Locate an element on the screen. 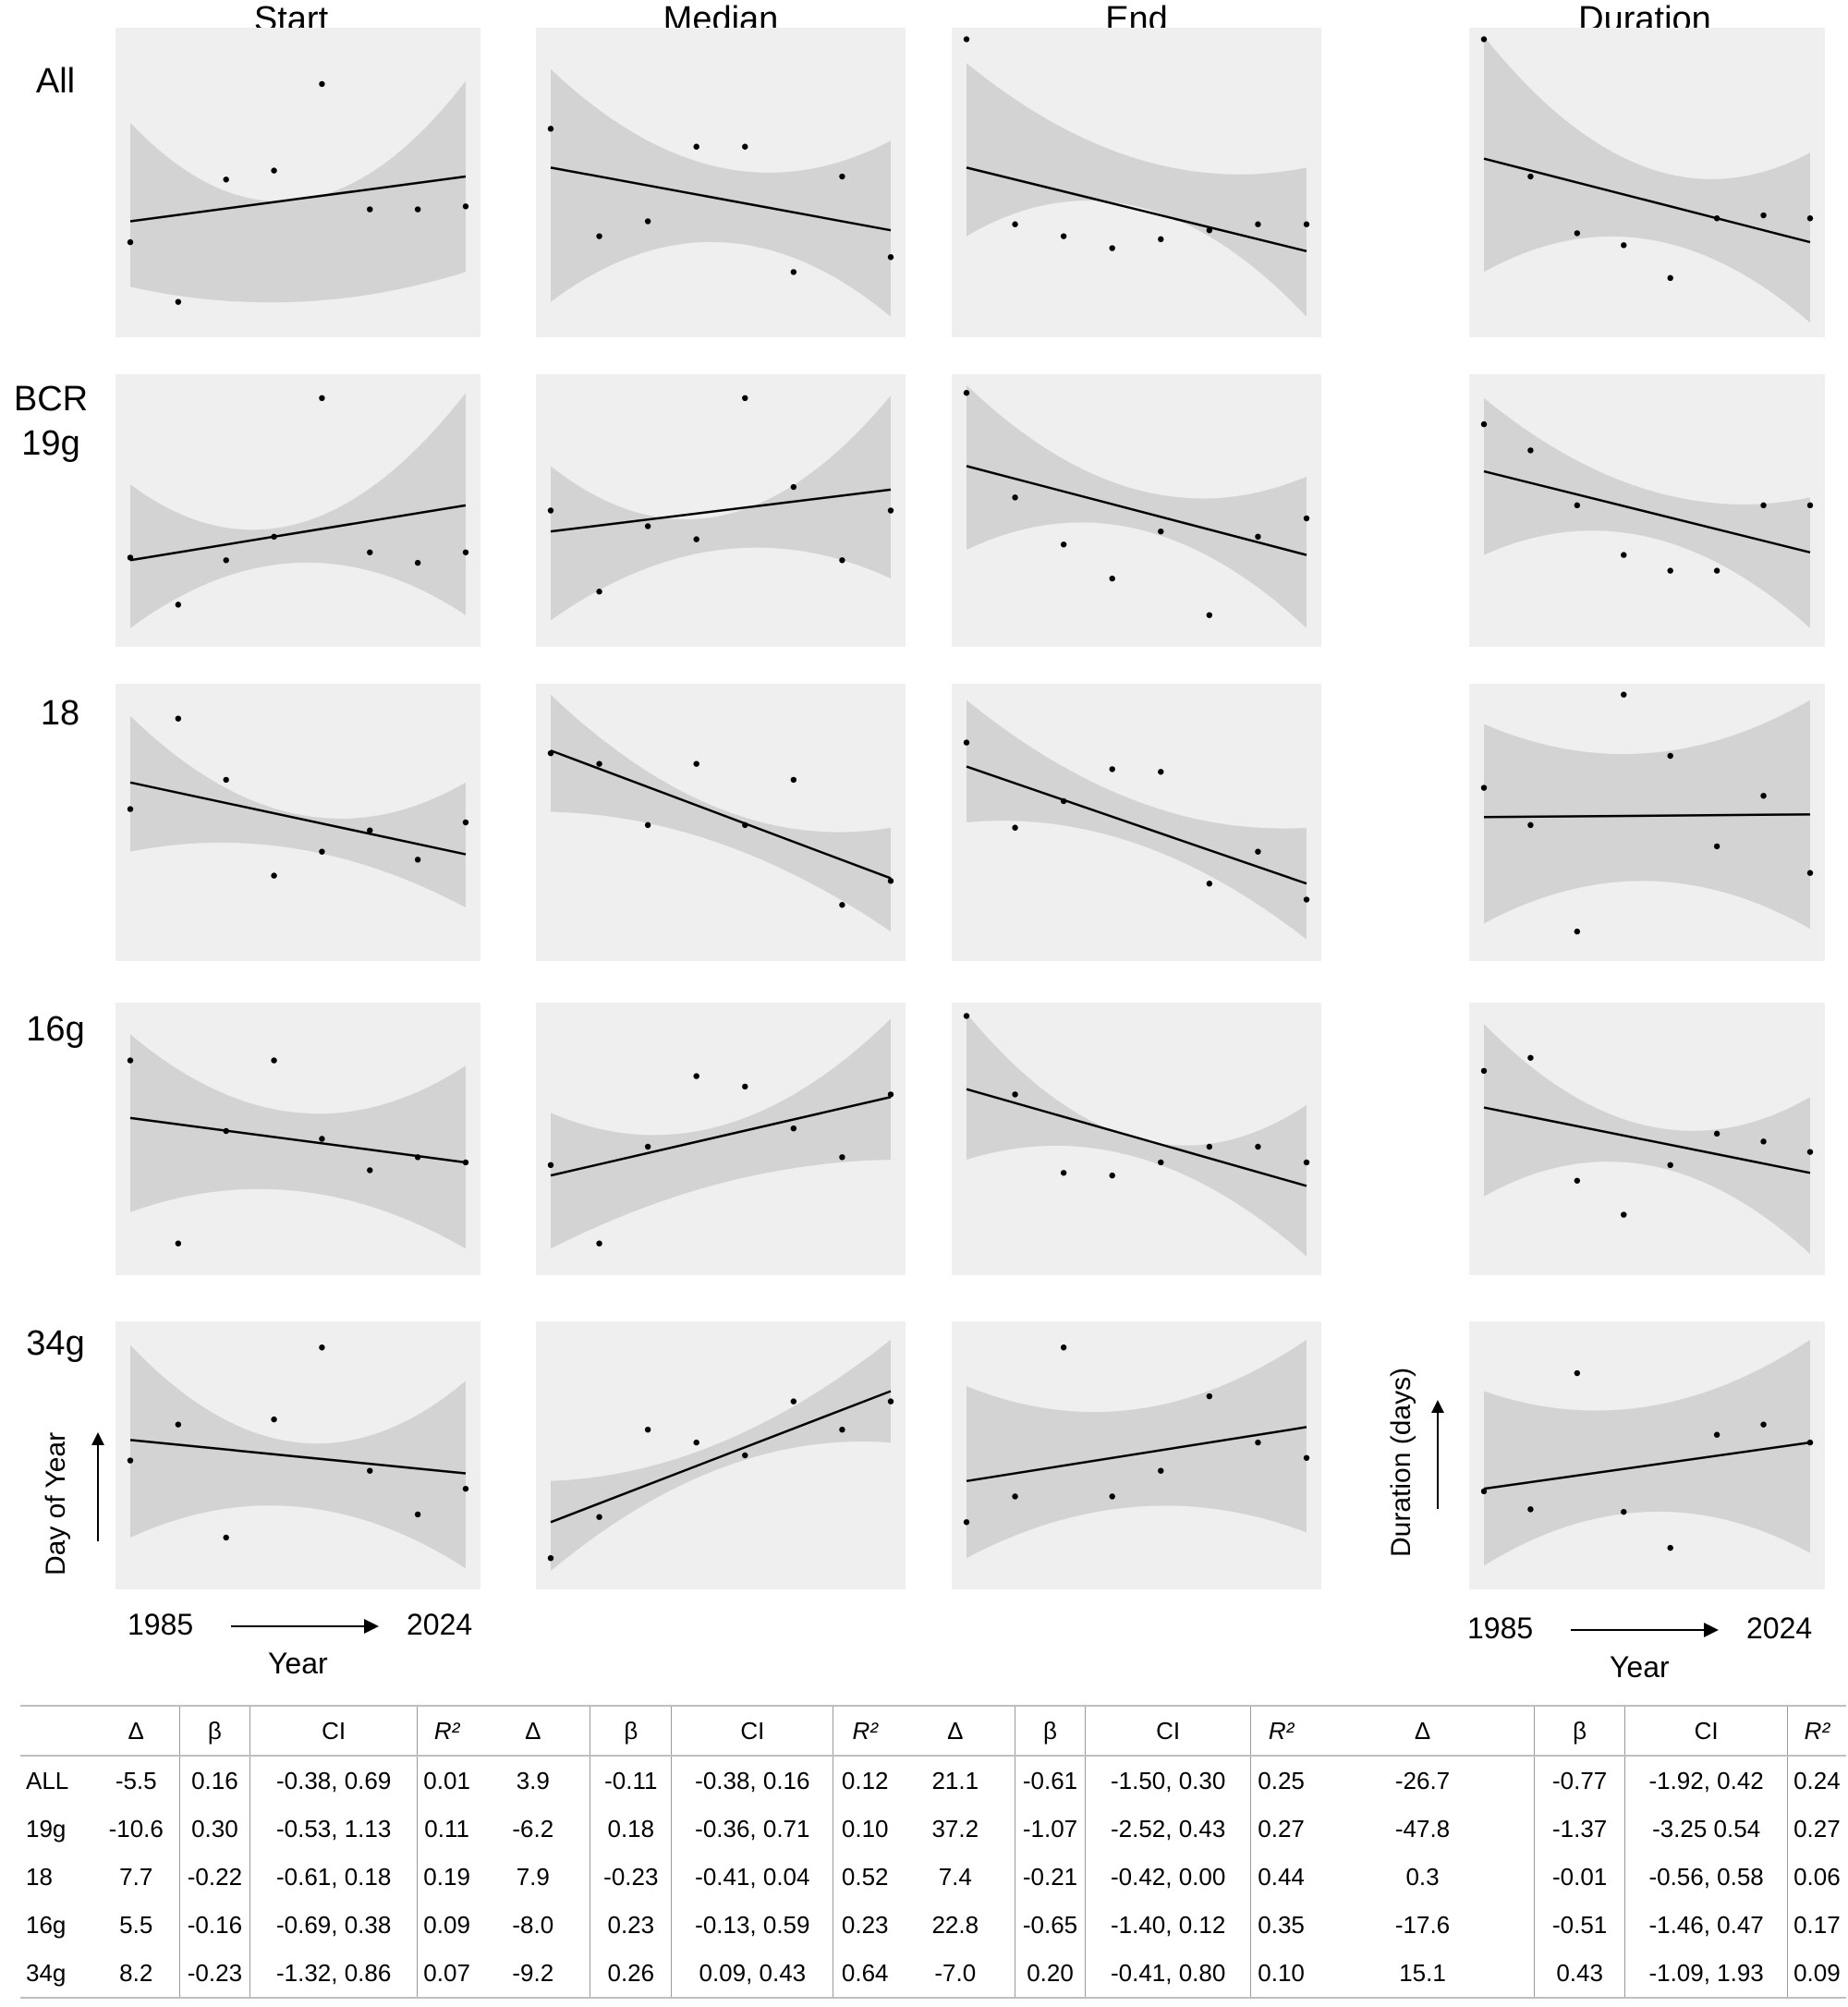 This screenshot has width=1848, height=2007. table-cell: 0.44 is located at coordinates (1280, 1877).